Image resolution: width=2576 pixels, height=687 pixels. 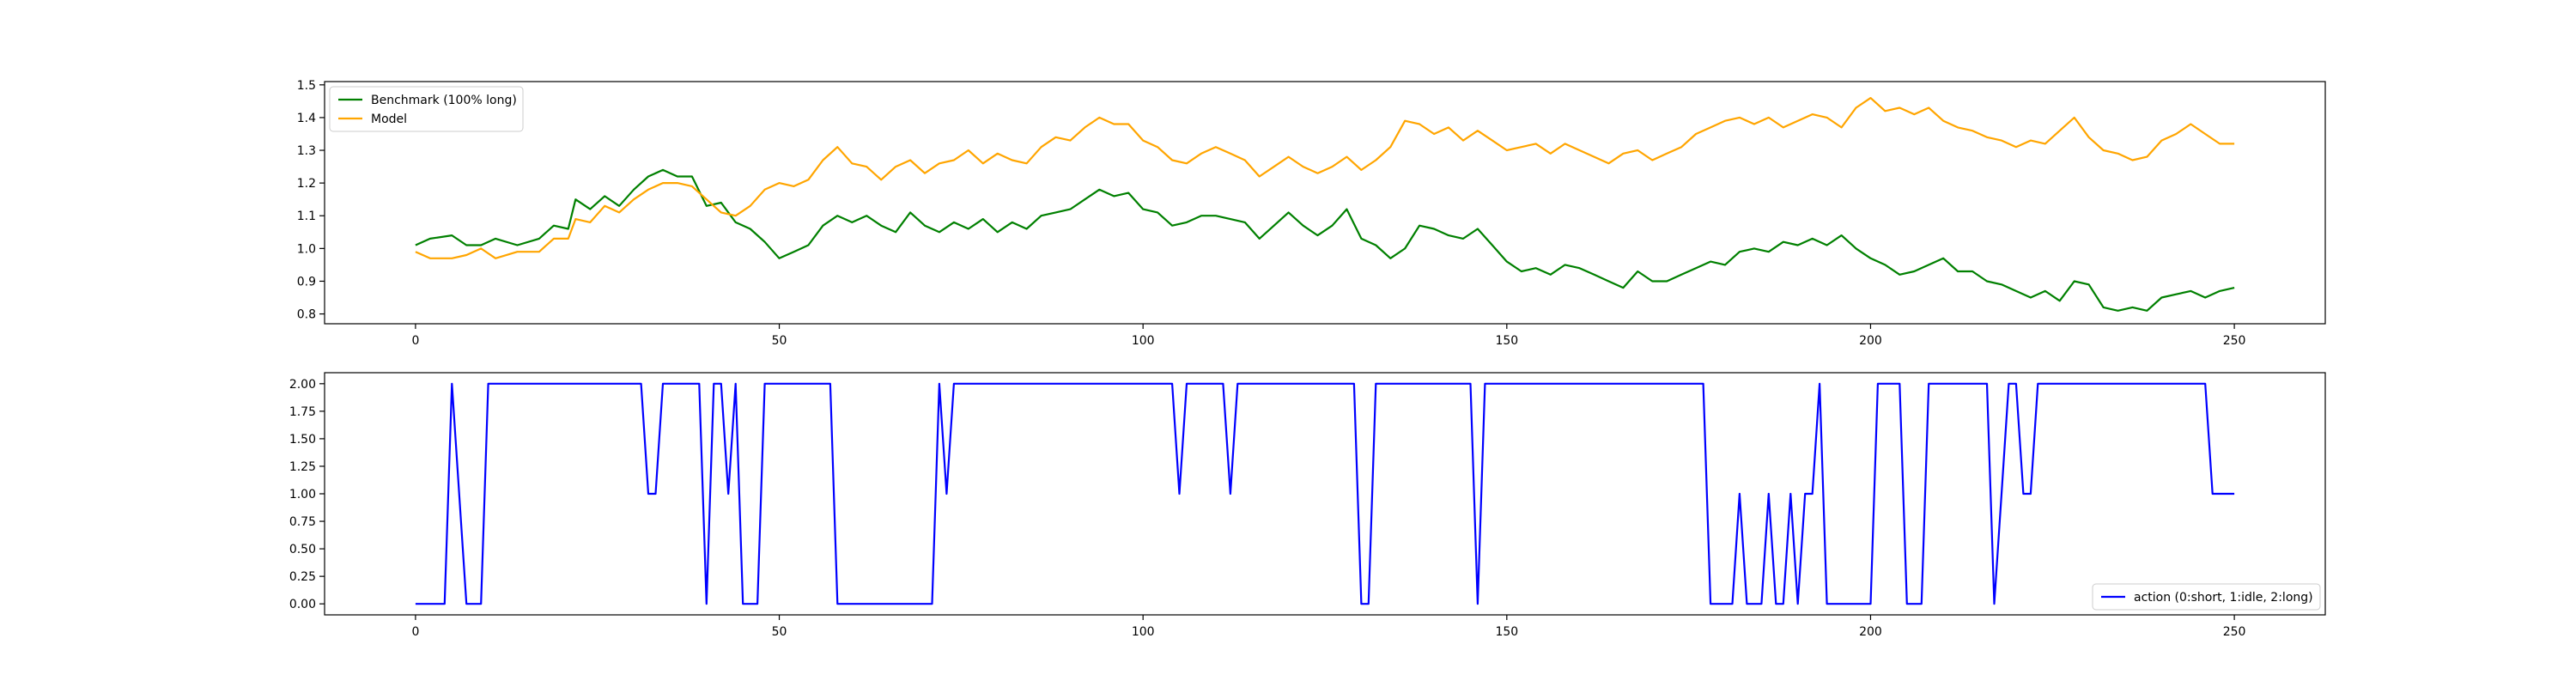 I want to click on y-tick-label: 0.25, so click(x=302, y=577).